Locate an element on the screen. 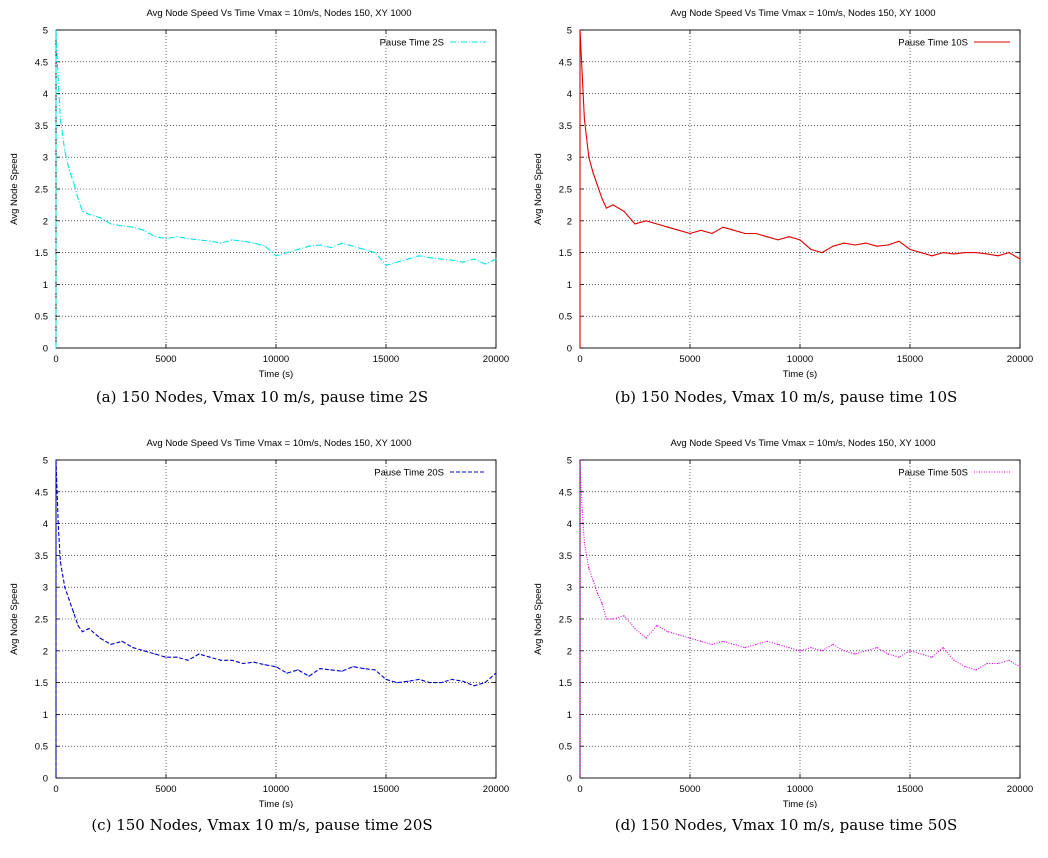 This screenshot has width=1048, height=858. y-tick-label: 5 is located at coordinates (45, 31).